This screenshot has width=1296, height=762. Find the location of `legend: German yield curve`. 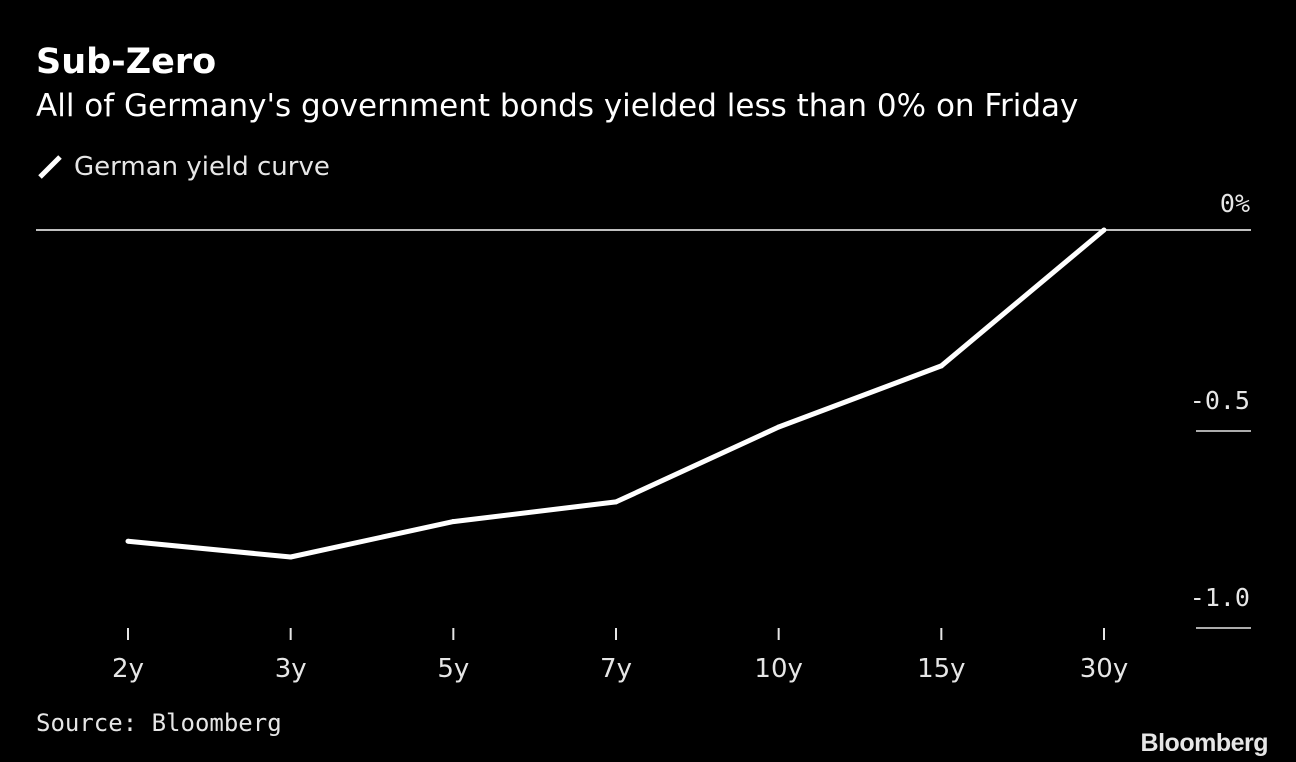

legend: German yield curve is located at coordinates (183, 167).